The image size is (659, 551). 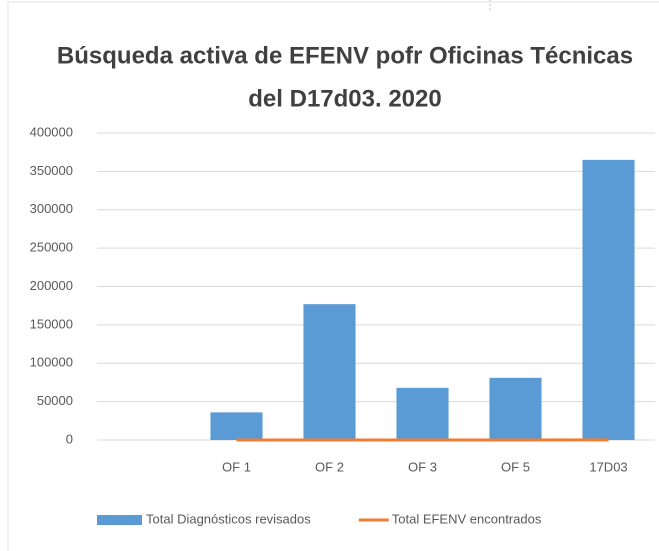 What do you see at coordinates (119, 520) in the screenshot?
I see `legend-swatch` at bounding box center [119, 520].